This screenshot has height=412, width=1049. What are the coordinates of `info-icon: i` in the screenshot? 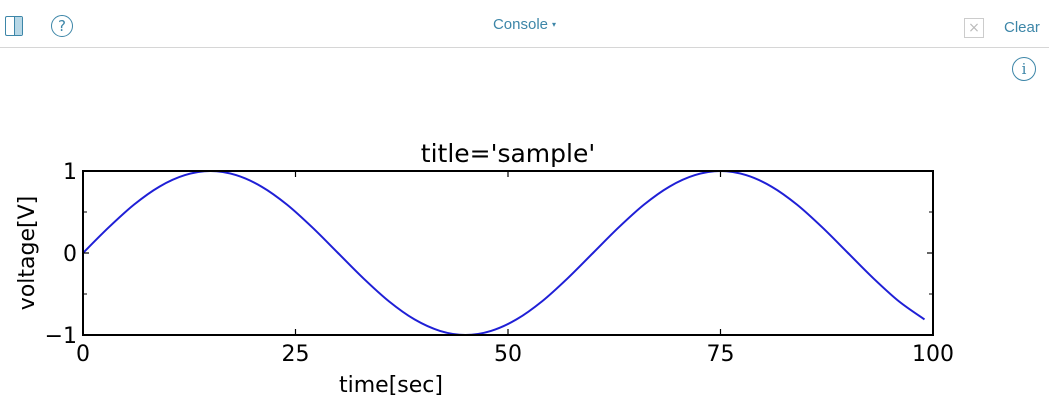 It's located at (1024, 69).